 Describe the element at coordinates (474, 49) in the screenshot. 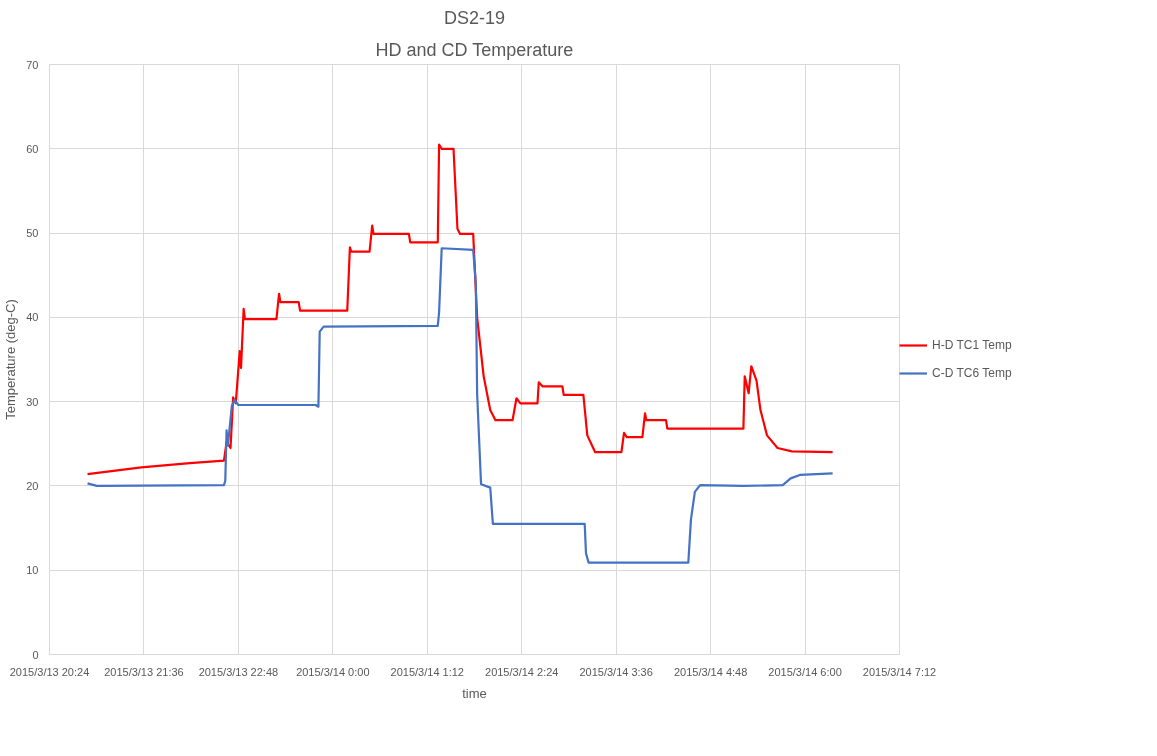

I see `chart-subtitle: HD and CD Temperature` at that location.